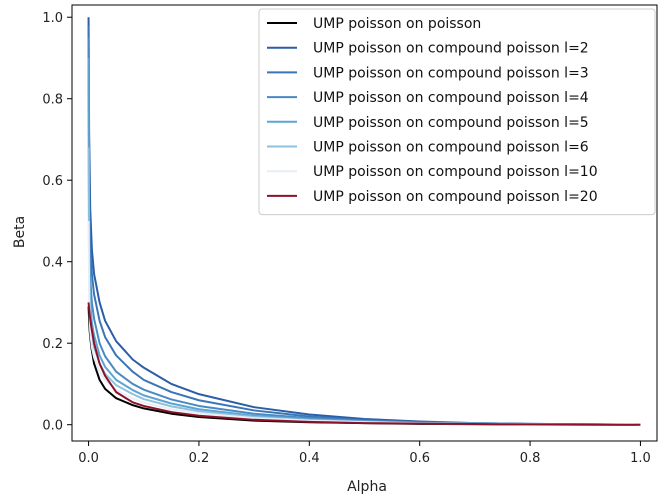 This screenshot has width=658, height=497. What do you see at coordinates (367, 487) in the screenshot?
I see `x-axis-label: Alpha` at bounding box center [367, 487].